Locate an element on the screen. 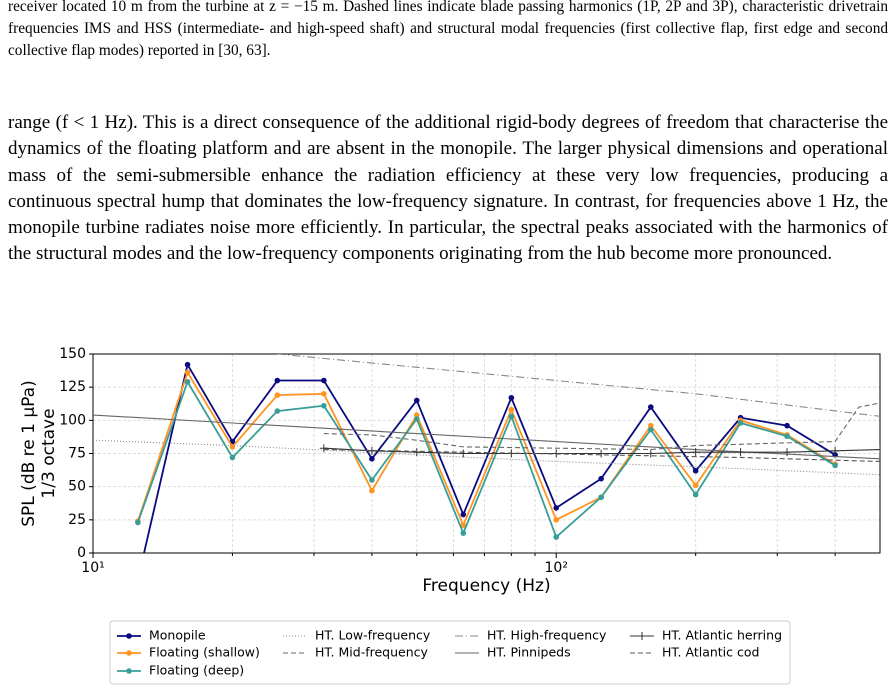  x-tick-label: 10¹ is located at coordinates (92, 568).